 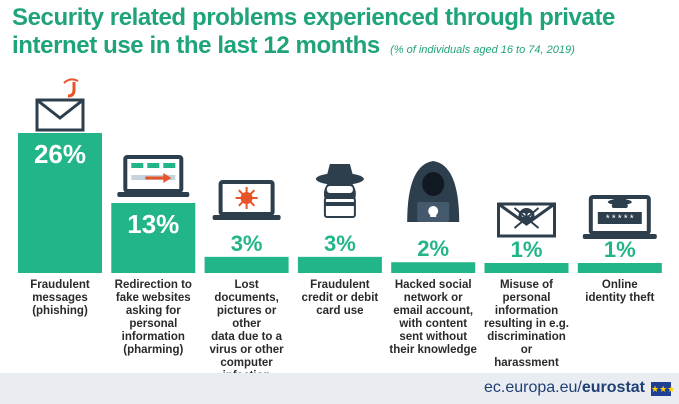 What do you see at coordinates (433, 311) in the screenshot?
I see `category-label-line: email account,` at bounding box center [433, 311].